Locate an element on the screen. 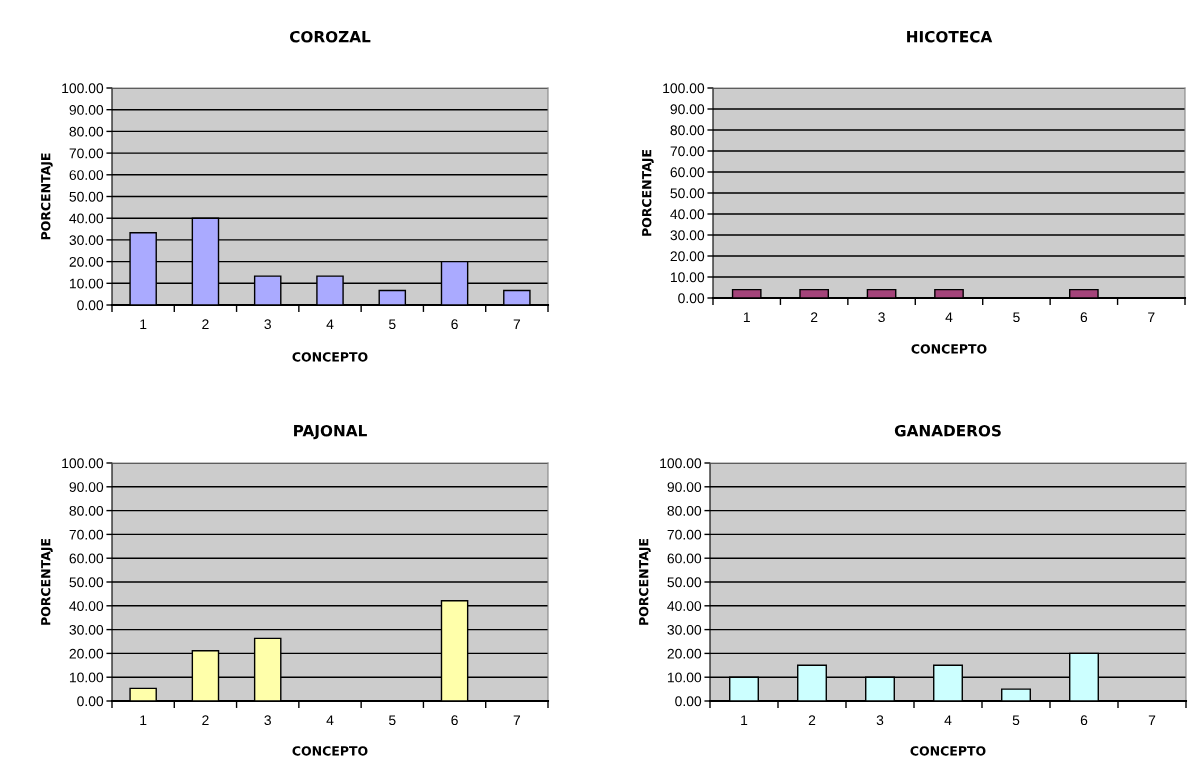 The image size is (1190, 780). chart-title: HICOTECA is located at coordinates (950, 36).